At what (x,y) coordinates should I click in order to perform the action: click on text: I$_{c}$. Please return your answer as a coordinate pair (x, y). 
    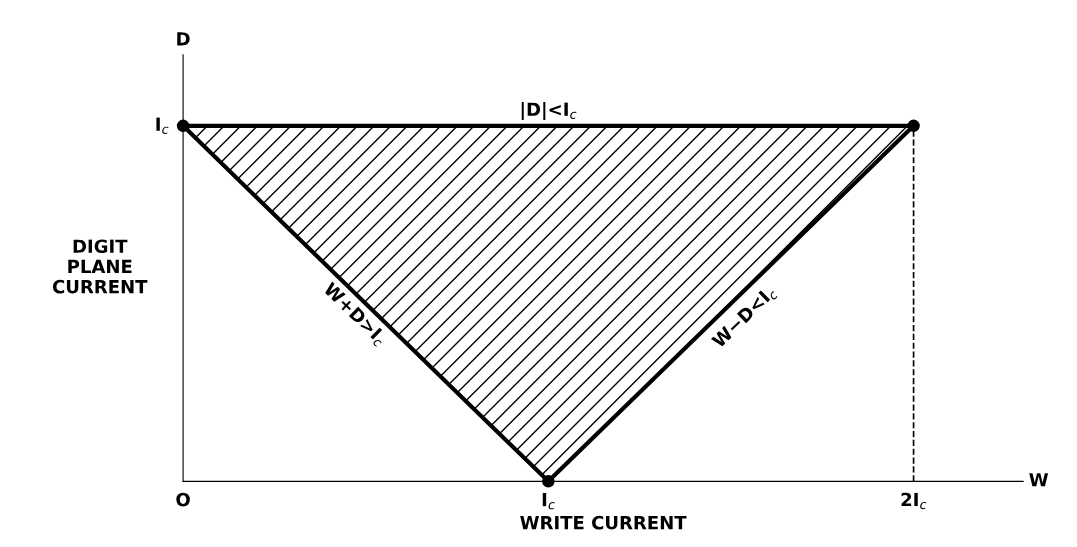
    Looking at the image, I should click on (162, 125).